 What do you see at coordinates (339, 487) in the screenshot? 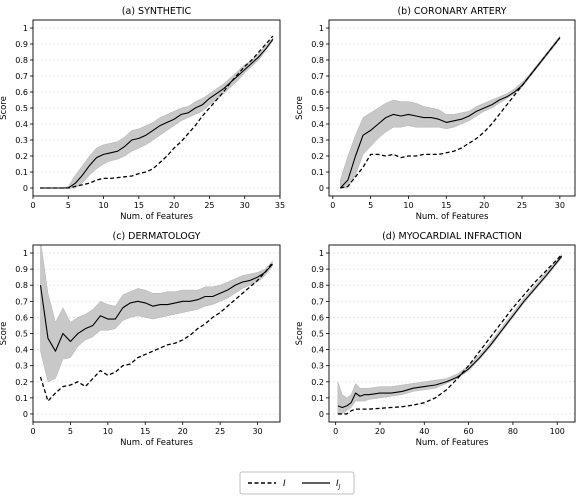
I see `legend-solid-subscript: J` at bounding box center [339, 487].